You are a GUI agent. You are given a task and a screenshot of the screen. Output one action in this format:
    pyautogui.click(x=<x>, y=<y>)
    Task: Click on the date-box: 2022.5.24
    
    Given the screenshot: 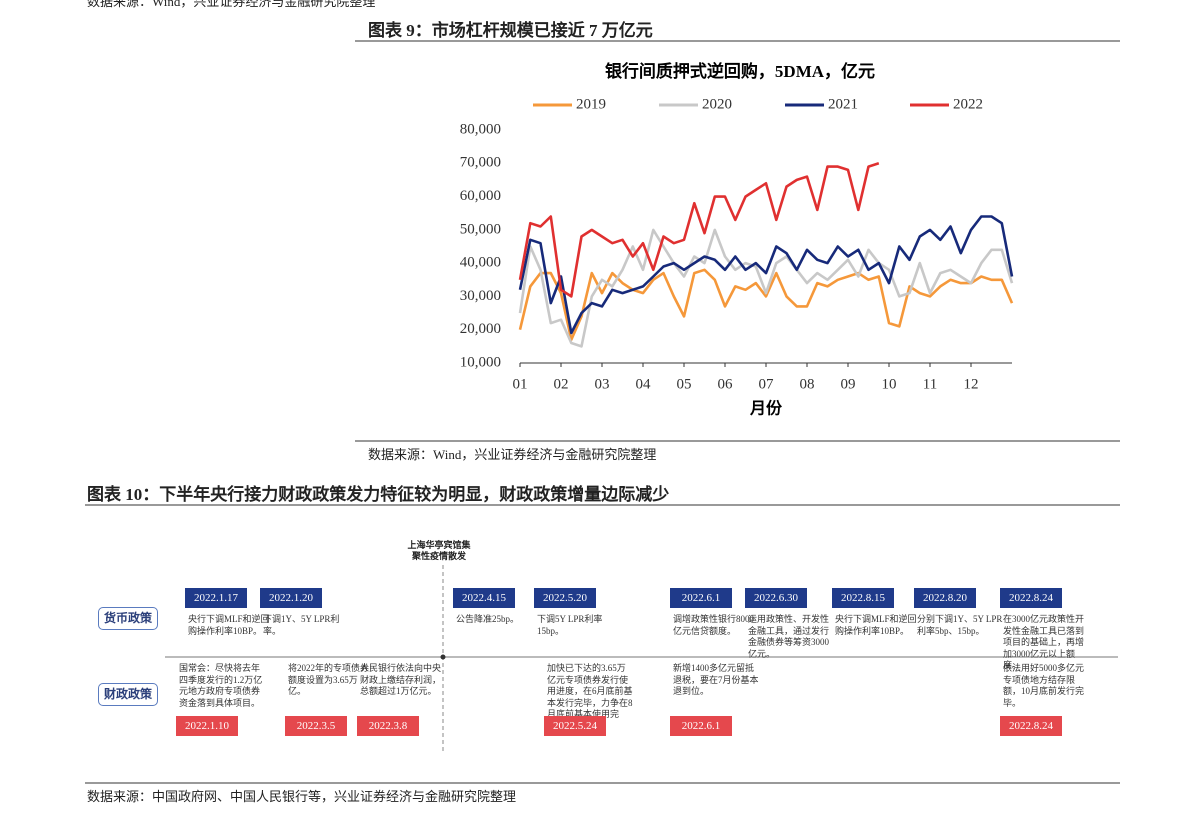 What is the action you would take?
    pyautogui.click(x=575, y=726)
    